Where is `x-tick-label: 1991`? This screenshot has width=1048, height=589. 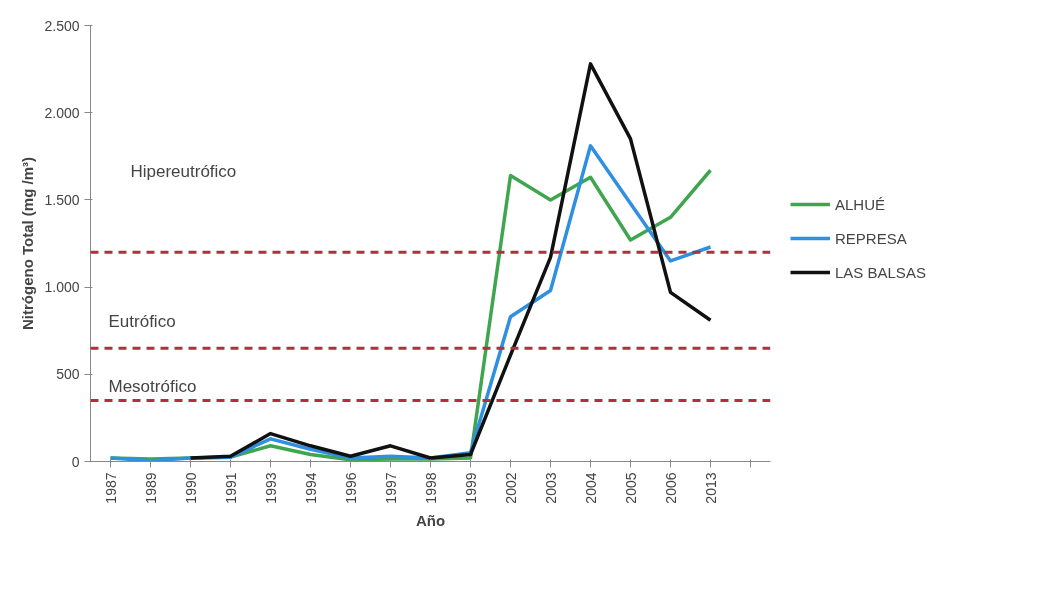
x-tick-label: 1991 is located at coordinates (230, 488).